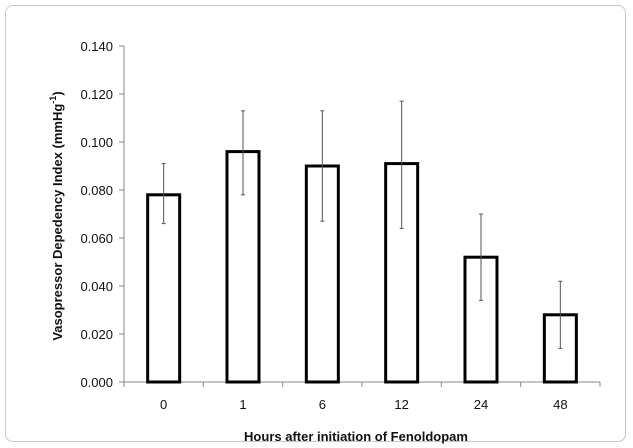 This screenshot has height=448, width=633. I want to click on x-axis: 0 1 6 12 24 48, so click(362, 396).